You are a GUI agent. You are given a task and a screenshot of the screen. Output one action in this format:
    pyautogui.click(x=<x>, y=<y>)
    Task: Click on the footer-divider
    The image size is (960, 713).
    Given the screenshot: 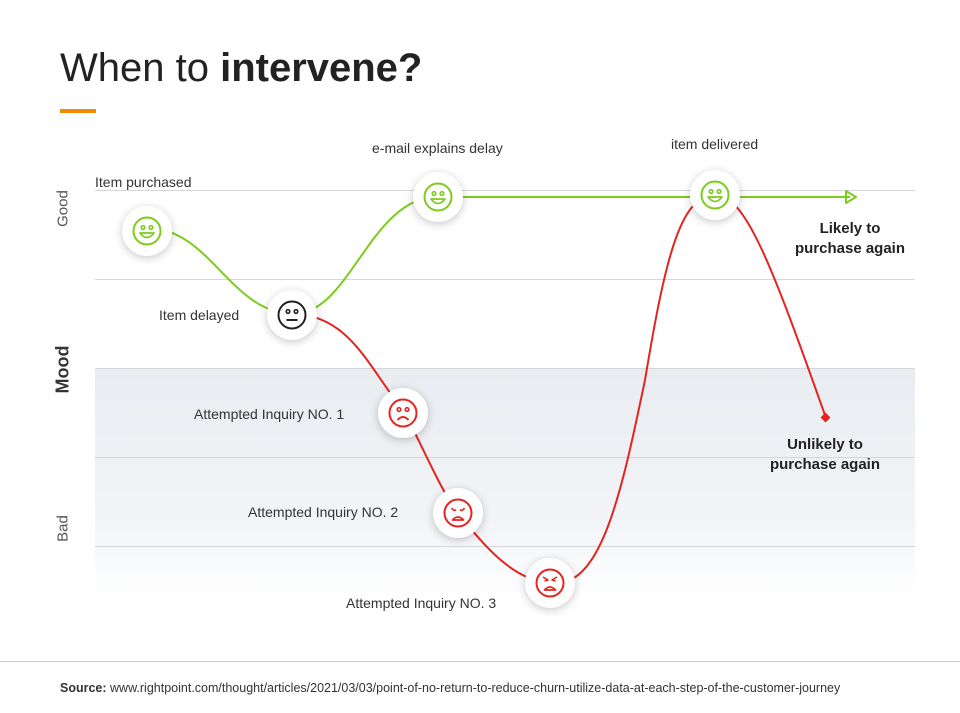 What is the action you would take?
    pyautogui.click(x=480, y=661)
    